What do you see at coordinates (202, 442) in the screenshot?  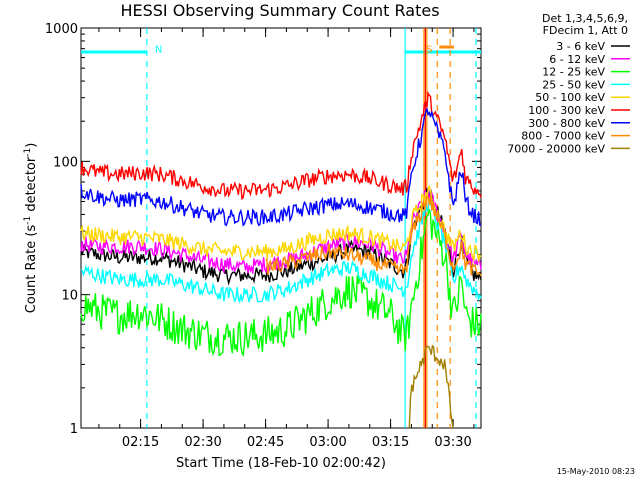 I see `x-tick-label: 02:30` at bounding box center [202, 442].